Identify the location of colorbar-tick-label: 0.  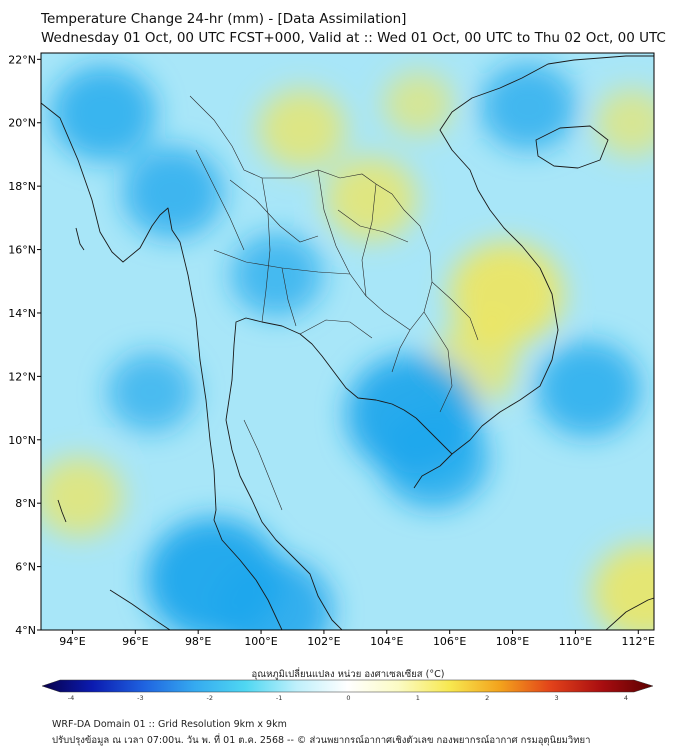
(348, 698).